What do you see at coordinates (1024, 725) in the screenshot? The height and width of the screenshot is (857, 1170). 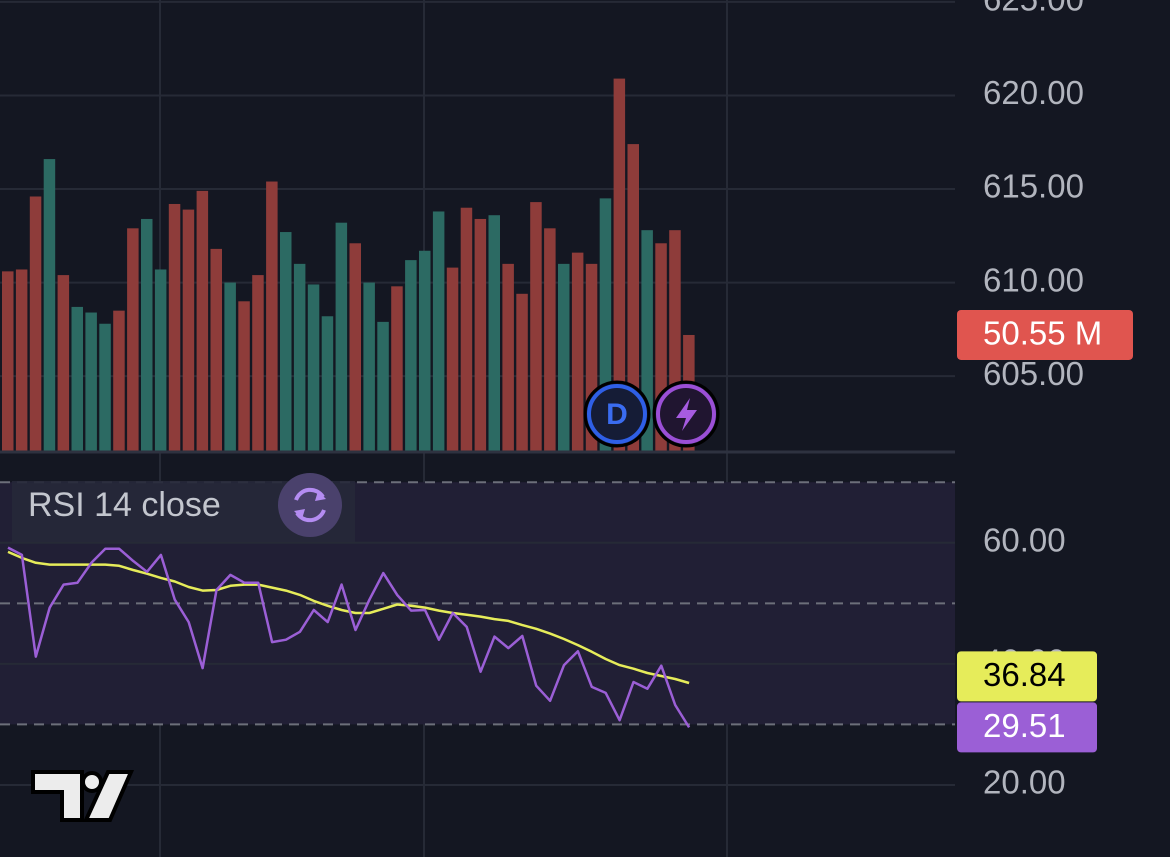 I see `last-value-label: 29.51` at bounding box center [1024, 725].